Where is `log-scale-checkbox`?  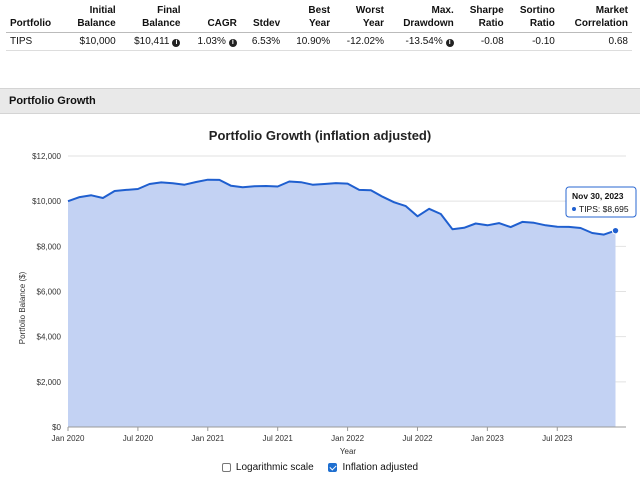 log-scale-checkbox is located at coordinates (226, 467).